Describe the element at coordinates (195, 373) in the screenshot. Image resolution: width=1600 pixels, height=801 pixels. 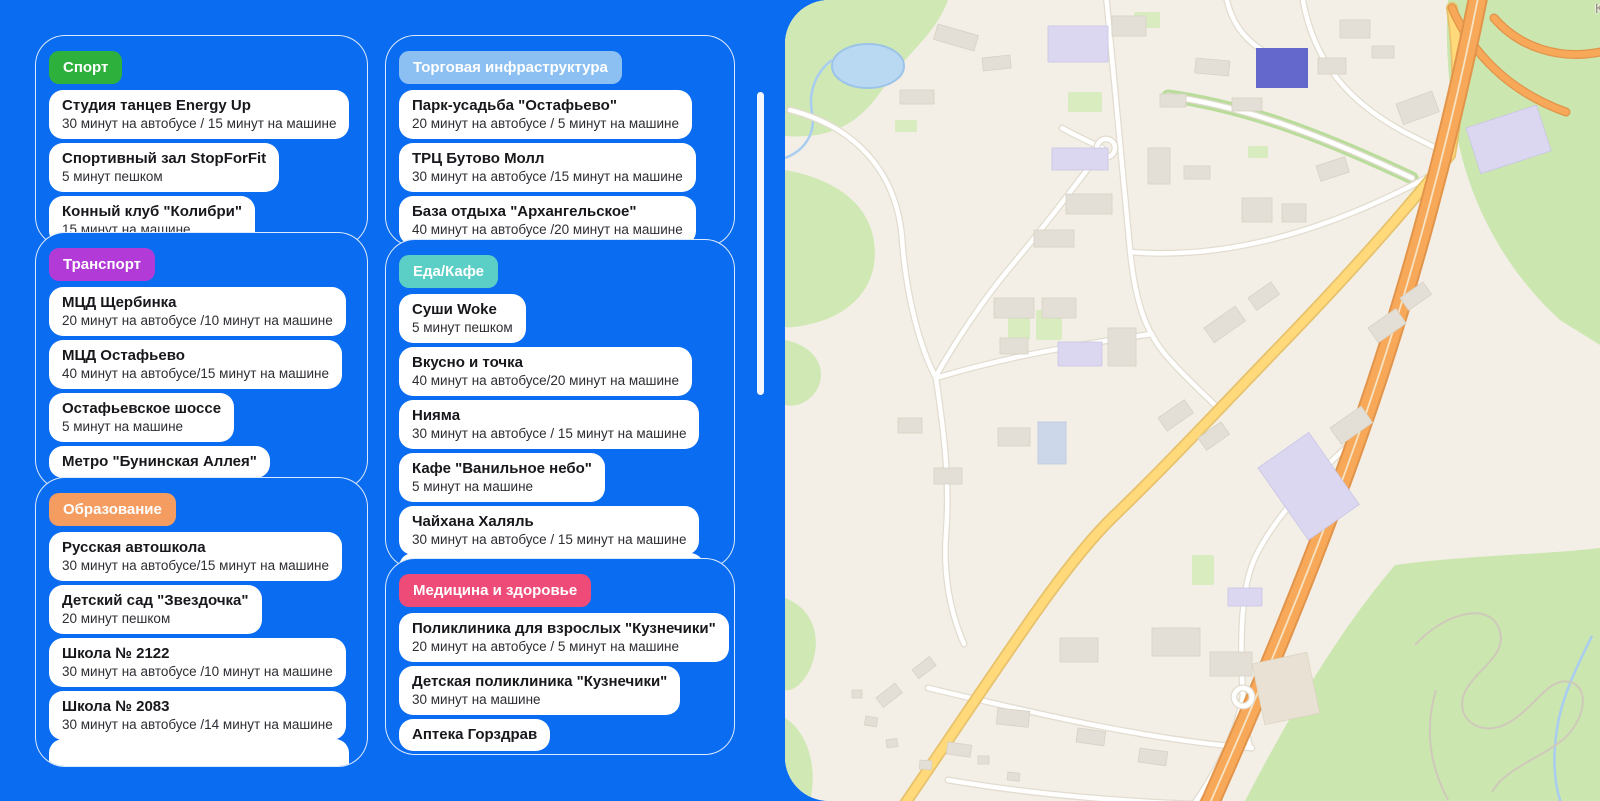
I see `travel-time: 40 минут на автобусе/15 минут на машине` at that location.